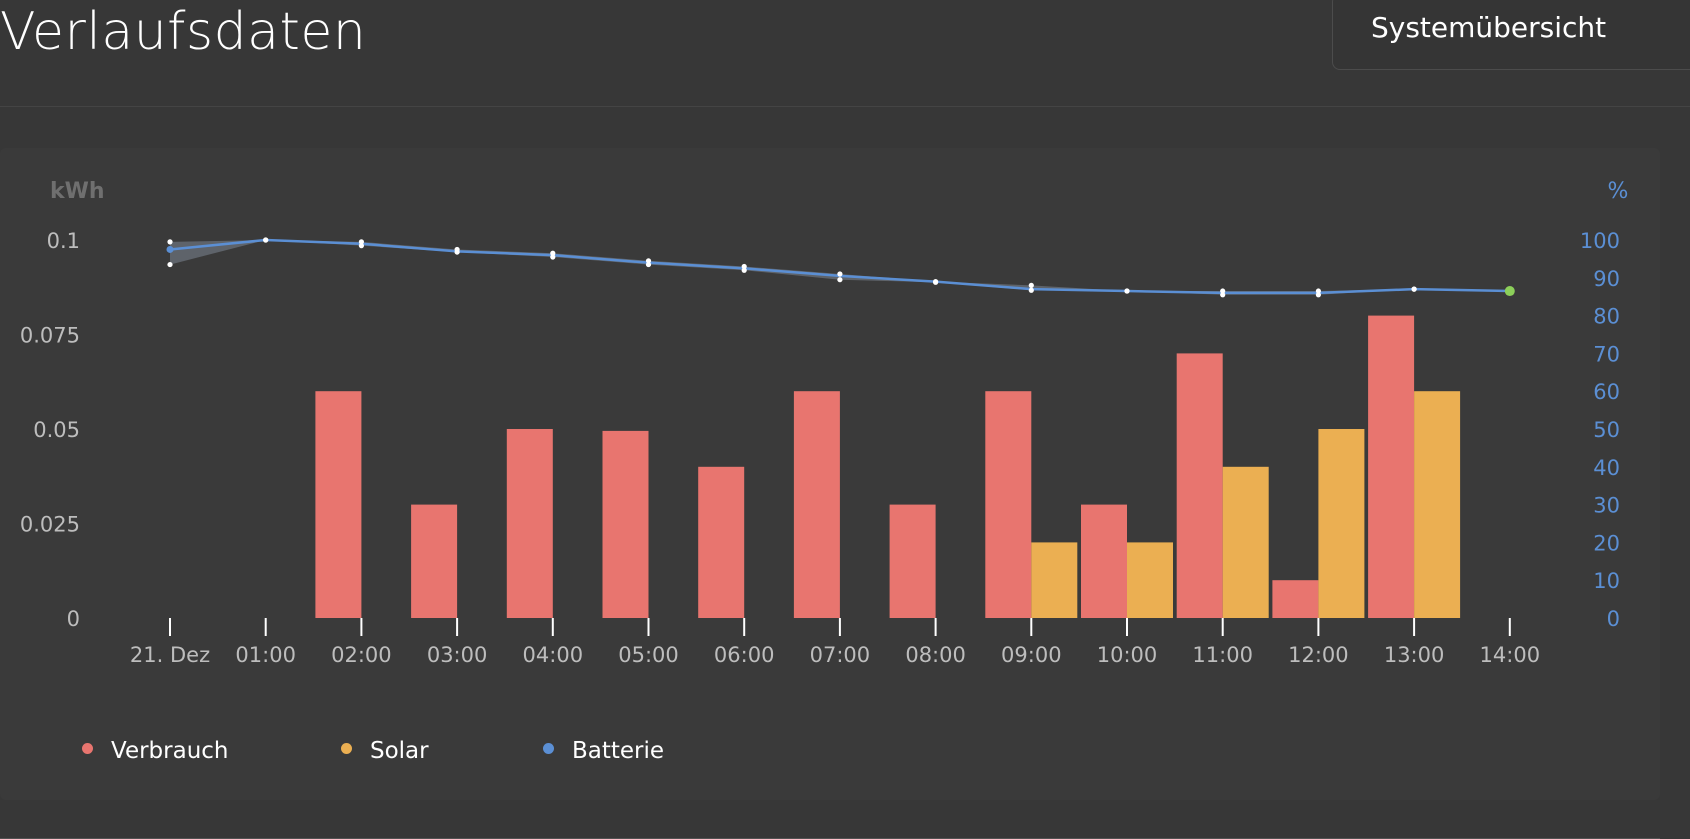 This screenshot has width=1690, height=839. Describe the element at coordinates (1031, 655) in the screenshot. I see `x-tick-label: 09:00` at that location.